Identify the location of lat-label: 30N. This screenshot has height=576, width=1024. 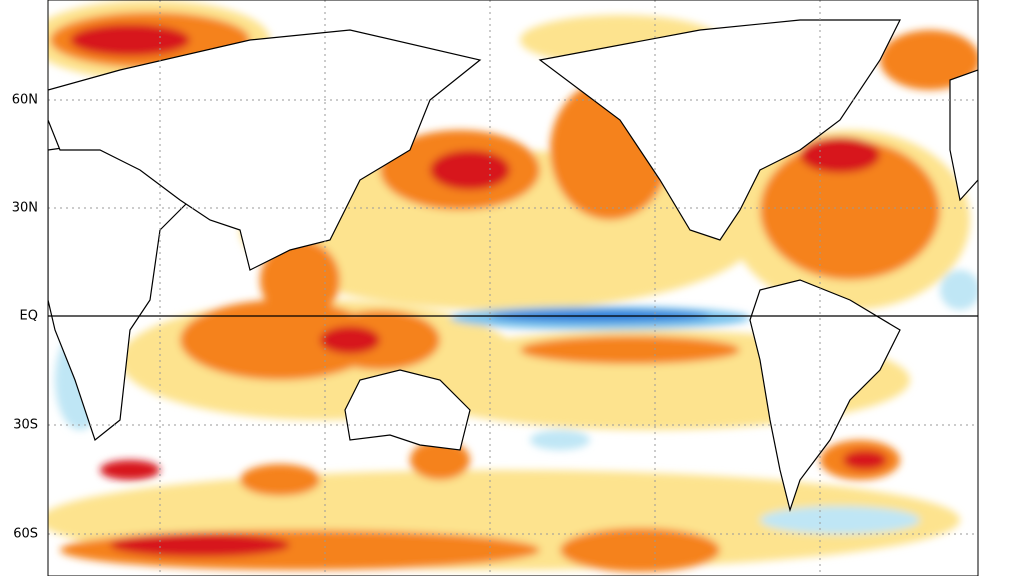
(25, 208).